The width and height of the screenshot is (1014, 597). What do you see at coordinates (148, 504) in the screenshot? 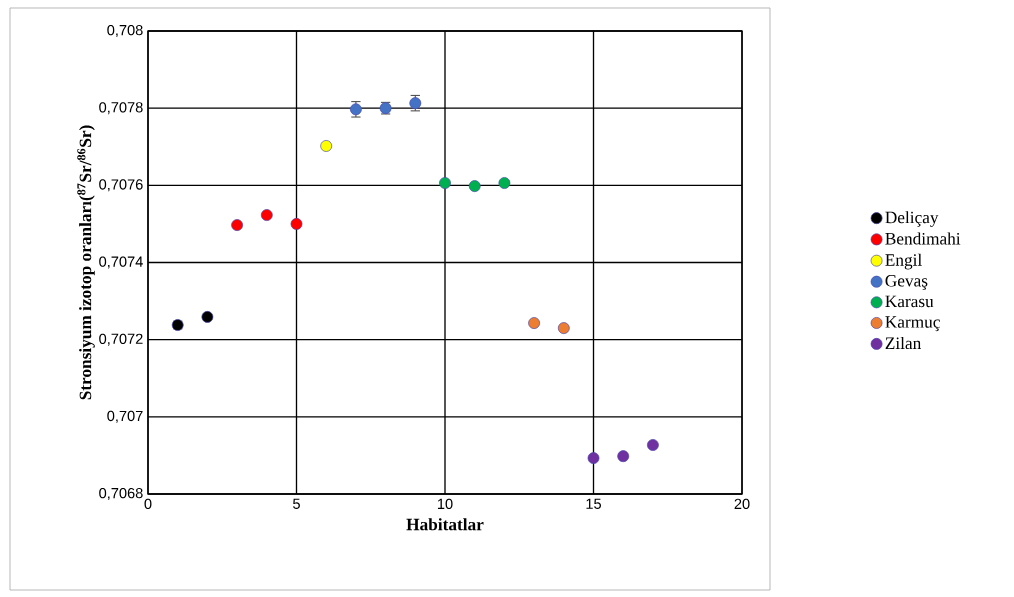
I see `x-tick-label: 0` at bounding box center [148, 504].